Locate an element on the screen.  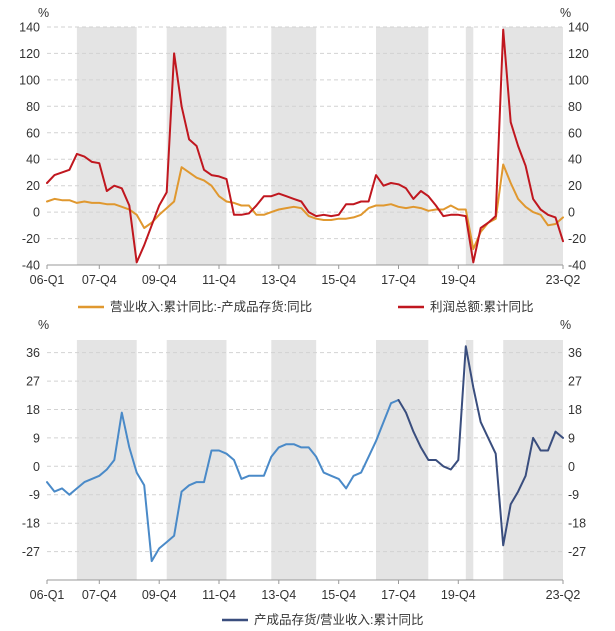
y-tick-label-right: -20 is located at coordinates (577, 239).